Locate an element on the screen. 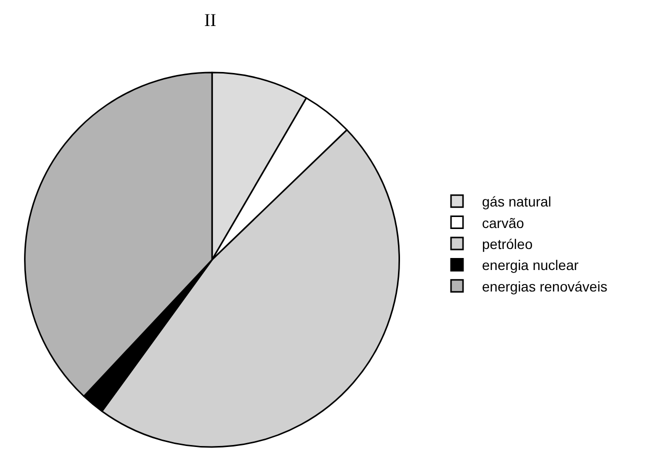 Image resolution: width=657 pixels, height=452 pixels. legend-label: energias renováveis is located at coordinates (545, 286).